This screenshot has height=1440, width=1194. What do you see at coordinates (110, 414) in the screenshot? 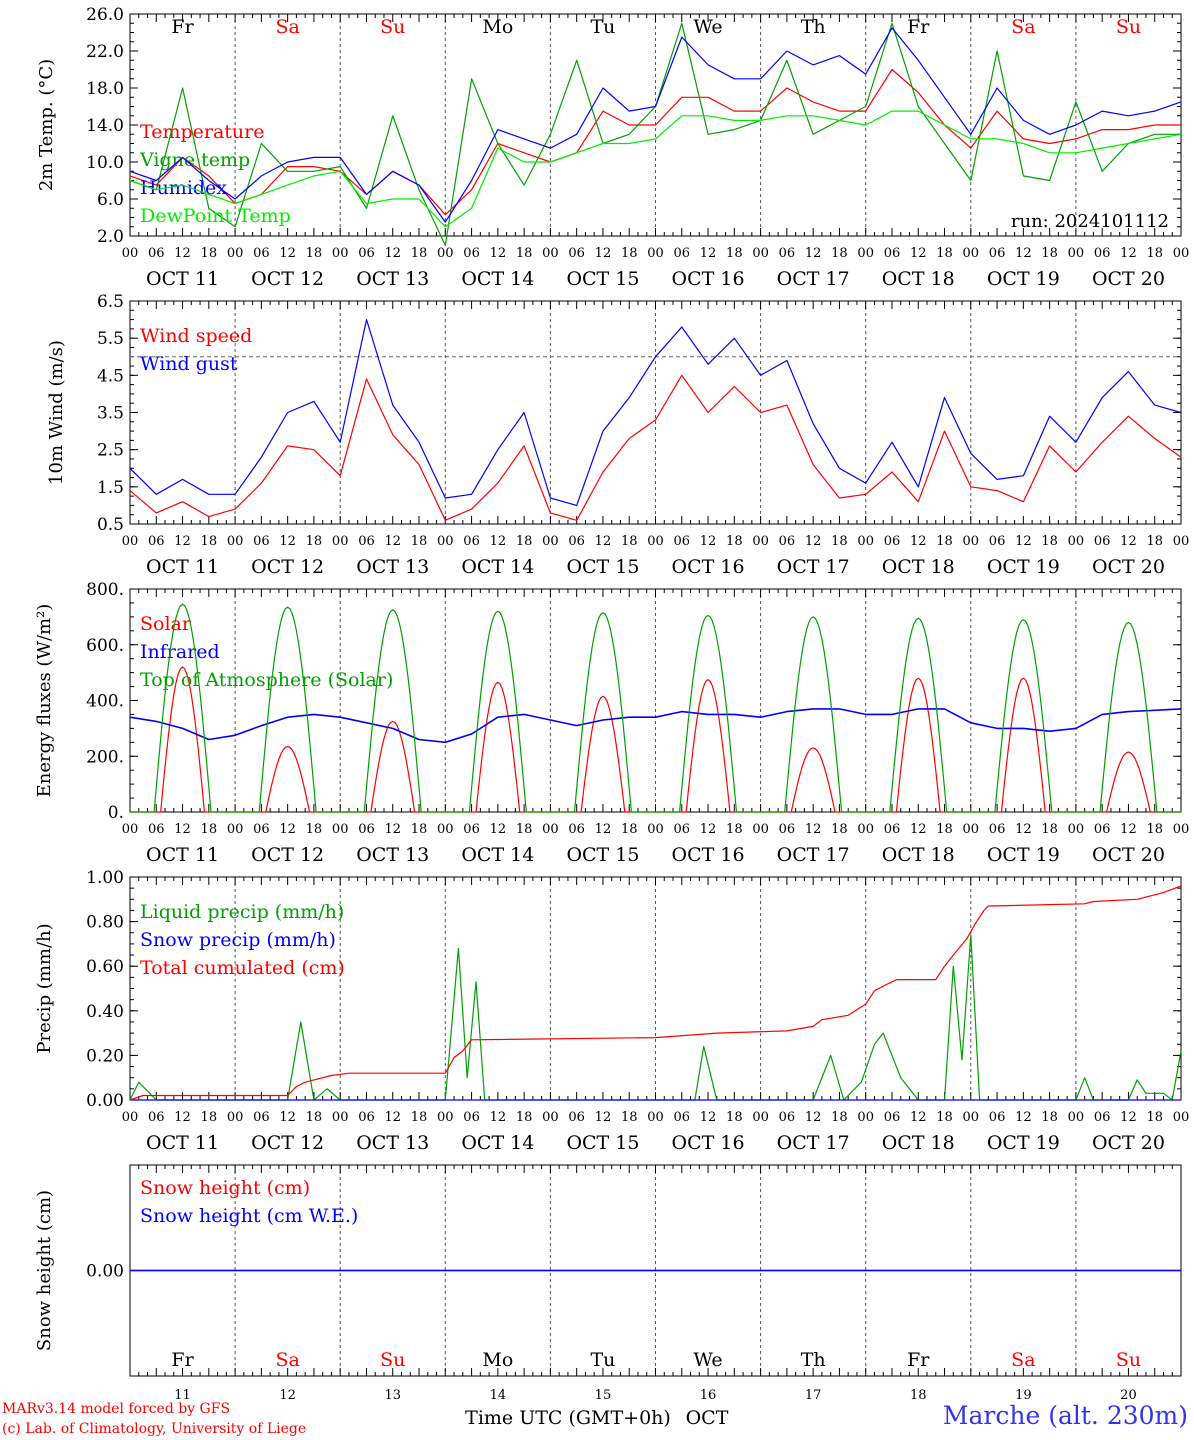
I see `y-tick-label: 3.5` at bounding box center [110, 414].